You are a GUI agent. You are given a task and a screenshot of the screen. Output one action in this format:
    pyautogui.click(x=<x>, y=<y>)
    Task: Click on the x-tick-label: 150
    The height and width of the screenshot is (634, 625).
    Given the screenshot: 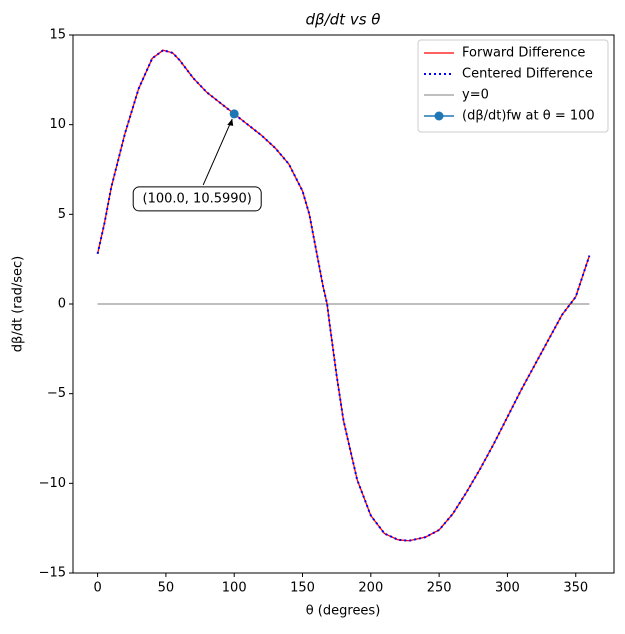 What is the action you would take?
    pyautogui.click(x=302, y=588)
    